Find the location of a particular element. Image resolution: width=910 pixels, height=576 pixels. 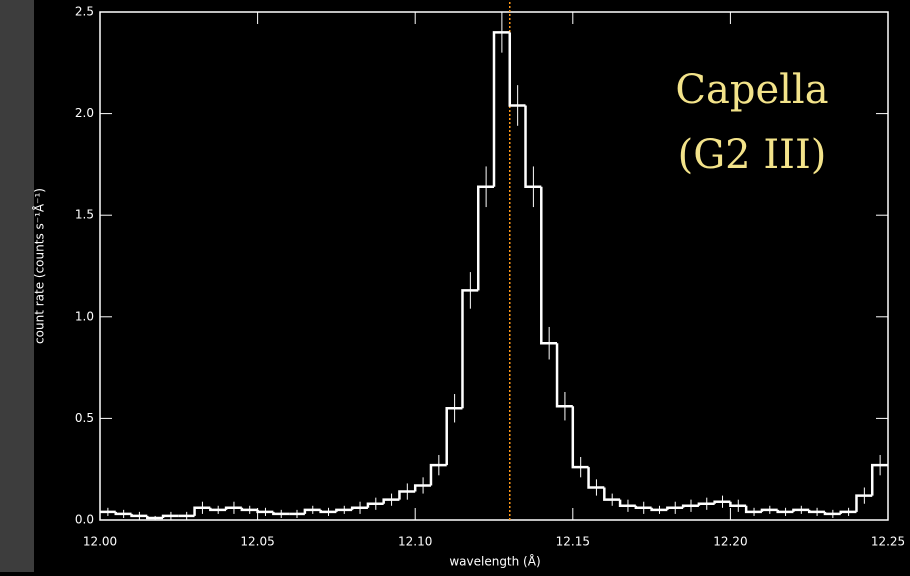

annotation: Capella is located at coordinates (751, 90).